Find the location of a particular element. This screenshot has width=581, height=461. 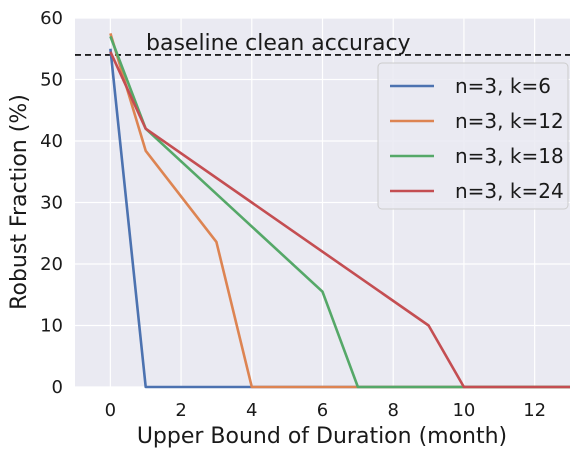

legend: n=3, k=6 n=3, k=12 n=3, k=18 n=3, k=24 is located at coordinates (473, 136).